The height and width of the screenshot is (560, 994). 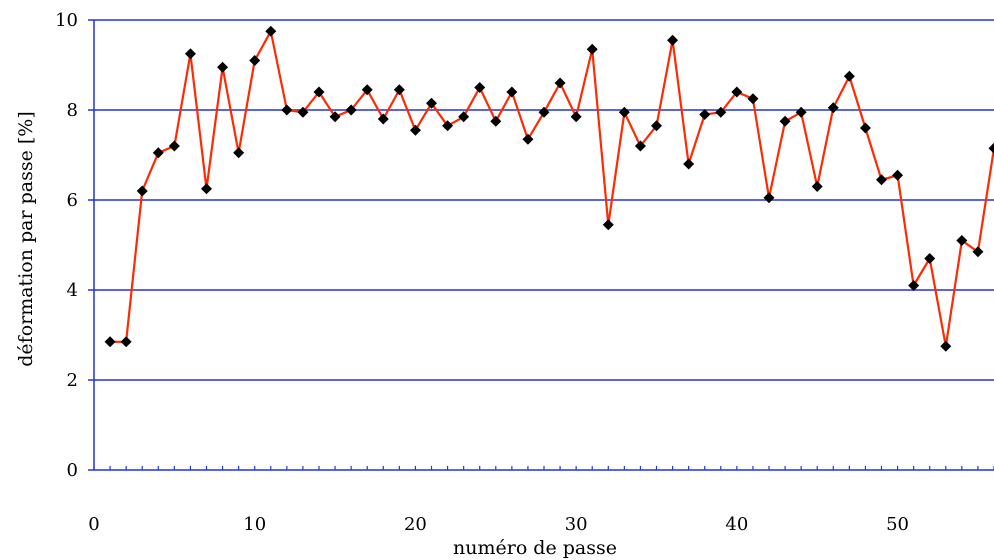 What do you see at coordinates (576, 524) in the screenshot?
I see `x-tick-label: 30` at bounding box center [576, 524].